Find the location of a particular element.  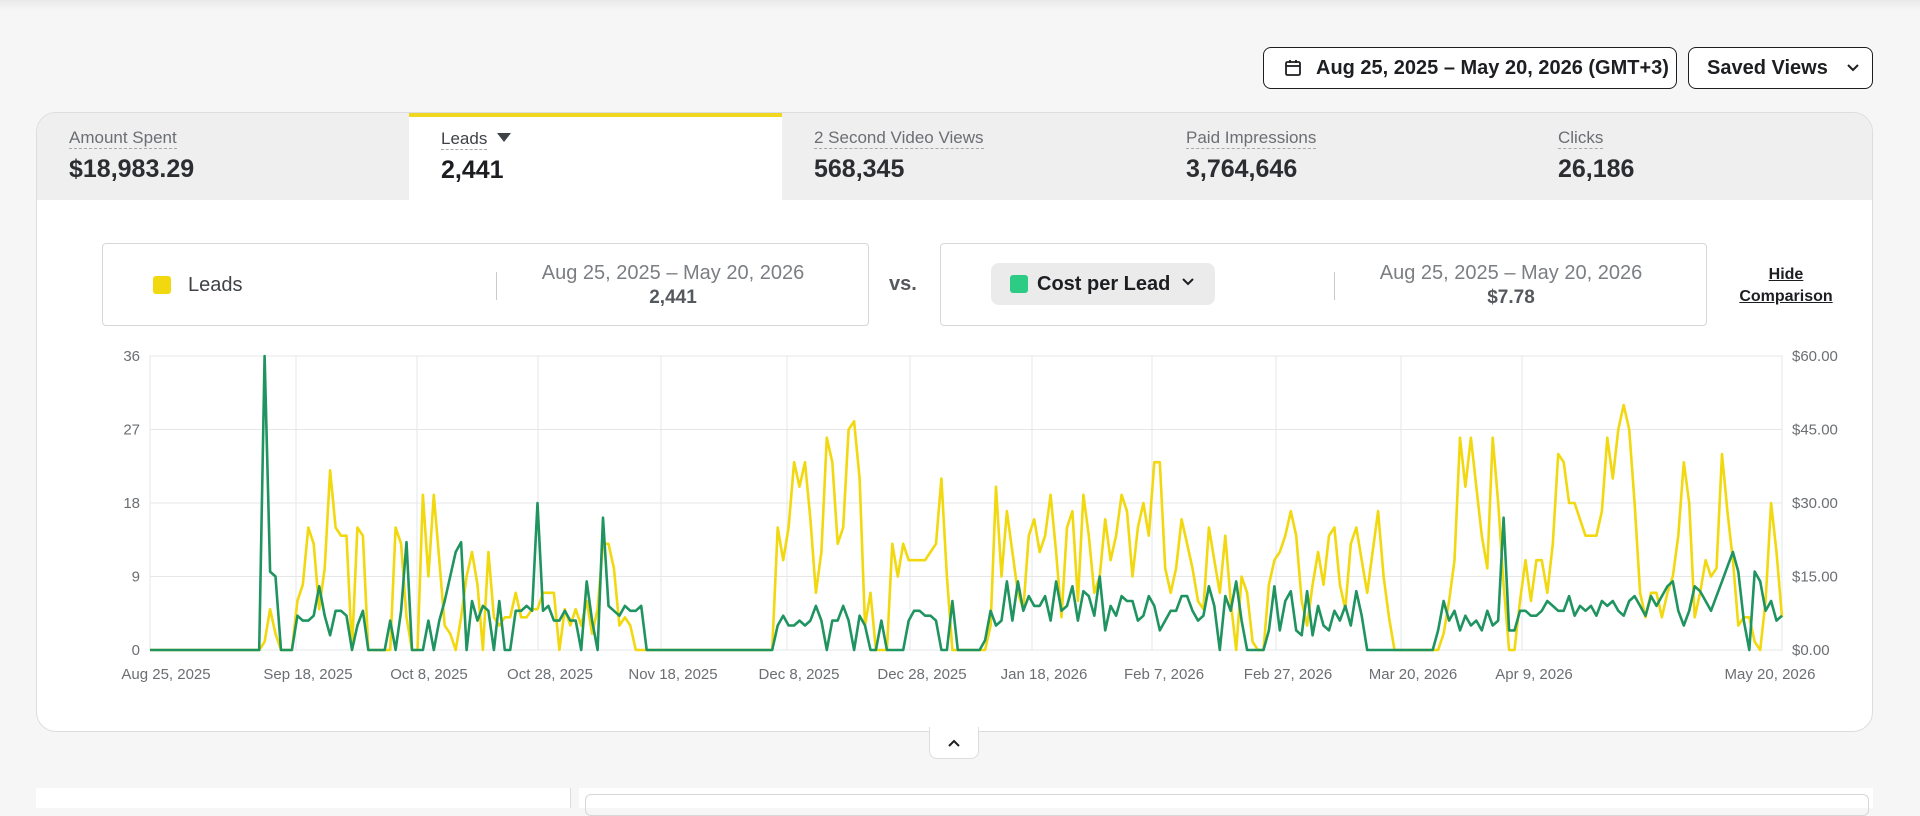

y-right-tick-label: $15.00 is located at coordinates (1815, 577).